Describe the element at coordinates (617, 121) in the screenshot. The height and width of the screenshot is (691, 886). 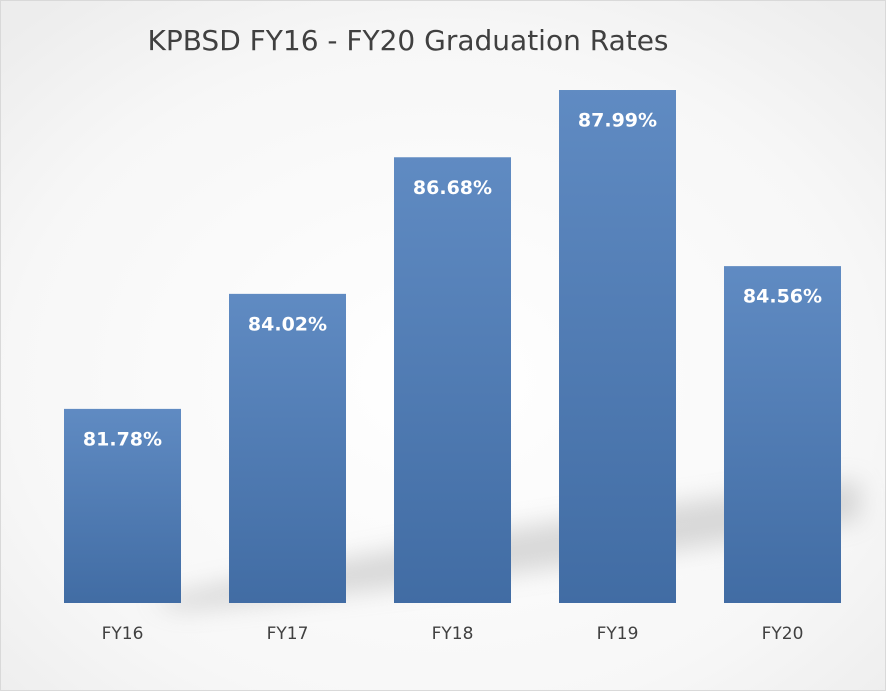
I see `data-label: 87.99%` at that location.